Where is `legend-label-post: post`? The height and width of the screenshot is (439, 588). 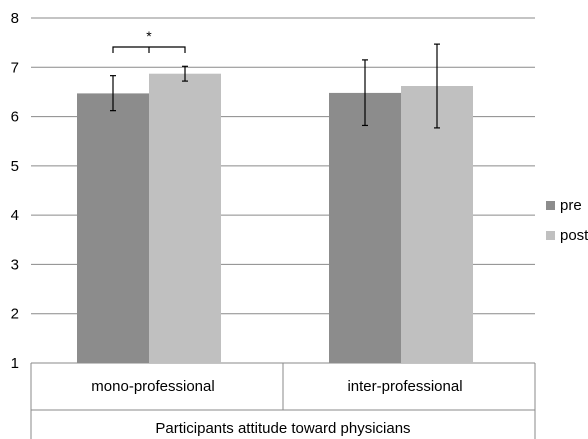
legend-label-post: post is located at coordinates (574, 235).